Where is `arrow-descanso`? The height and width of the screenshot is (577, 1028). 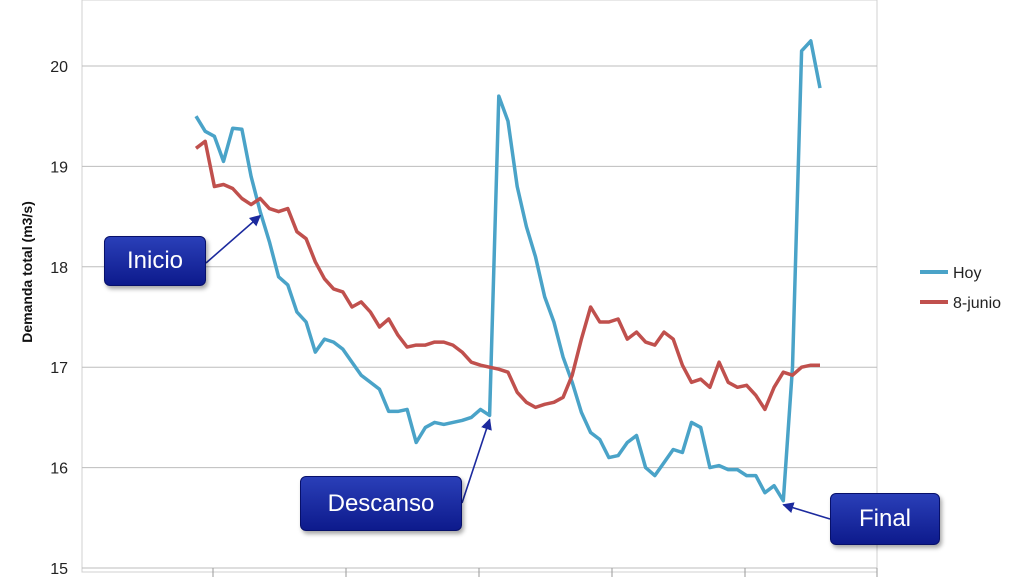
arrow-descanso is located at coordinates (476, 461).